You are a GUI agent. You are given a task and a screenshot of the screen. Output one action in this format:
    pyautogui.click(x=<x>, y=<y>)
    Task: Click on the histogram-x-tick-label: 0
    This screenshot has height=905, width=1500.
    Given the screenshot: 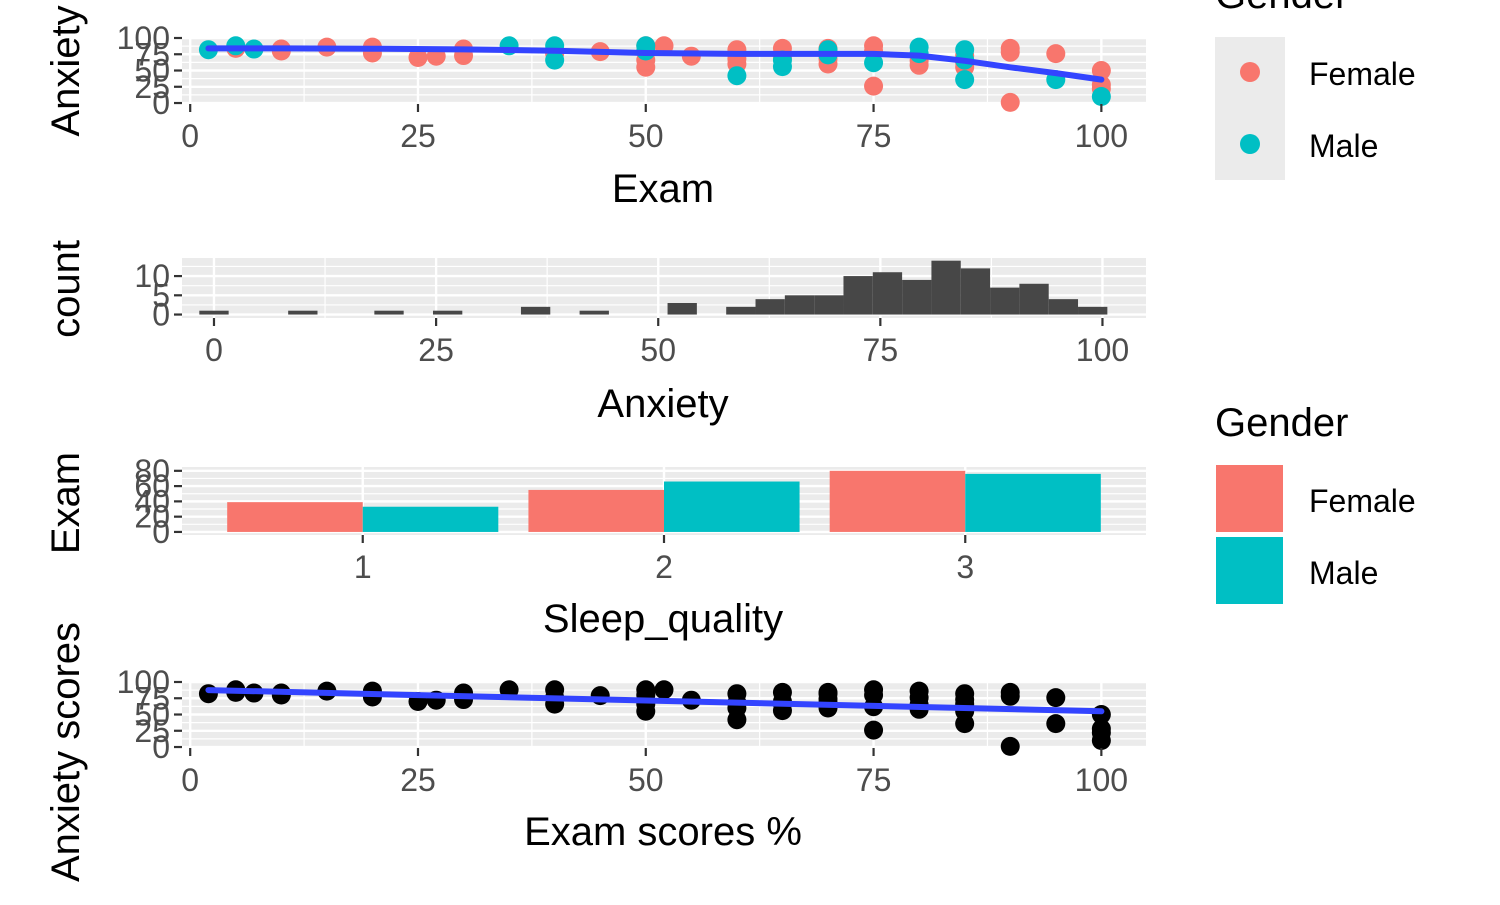 What is the action you would take?
    pyautogui.click(x=214, y=350)
    